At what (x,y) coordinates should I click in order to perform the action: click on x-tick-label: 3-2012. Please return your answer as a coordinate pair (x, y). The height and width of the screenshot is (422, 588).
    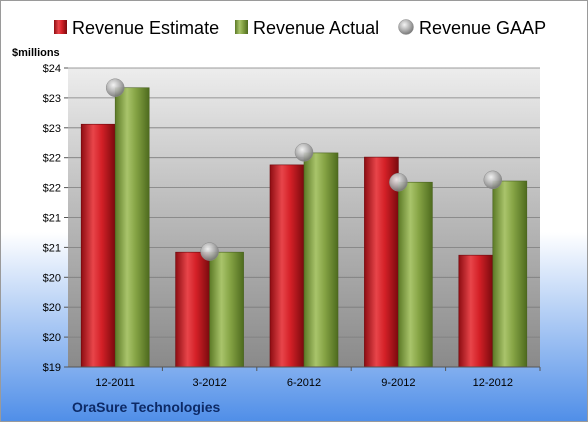
    Looking at the image, I should click on (209, 383).